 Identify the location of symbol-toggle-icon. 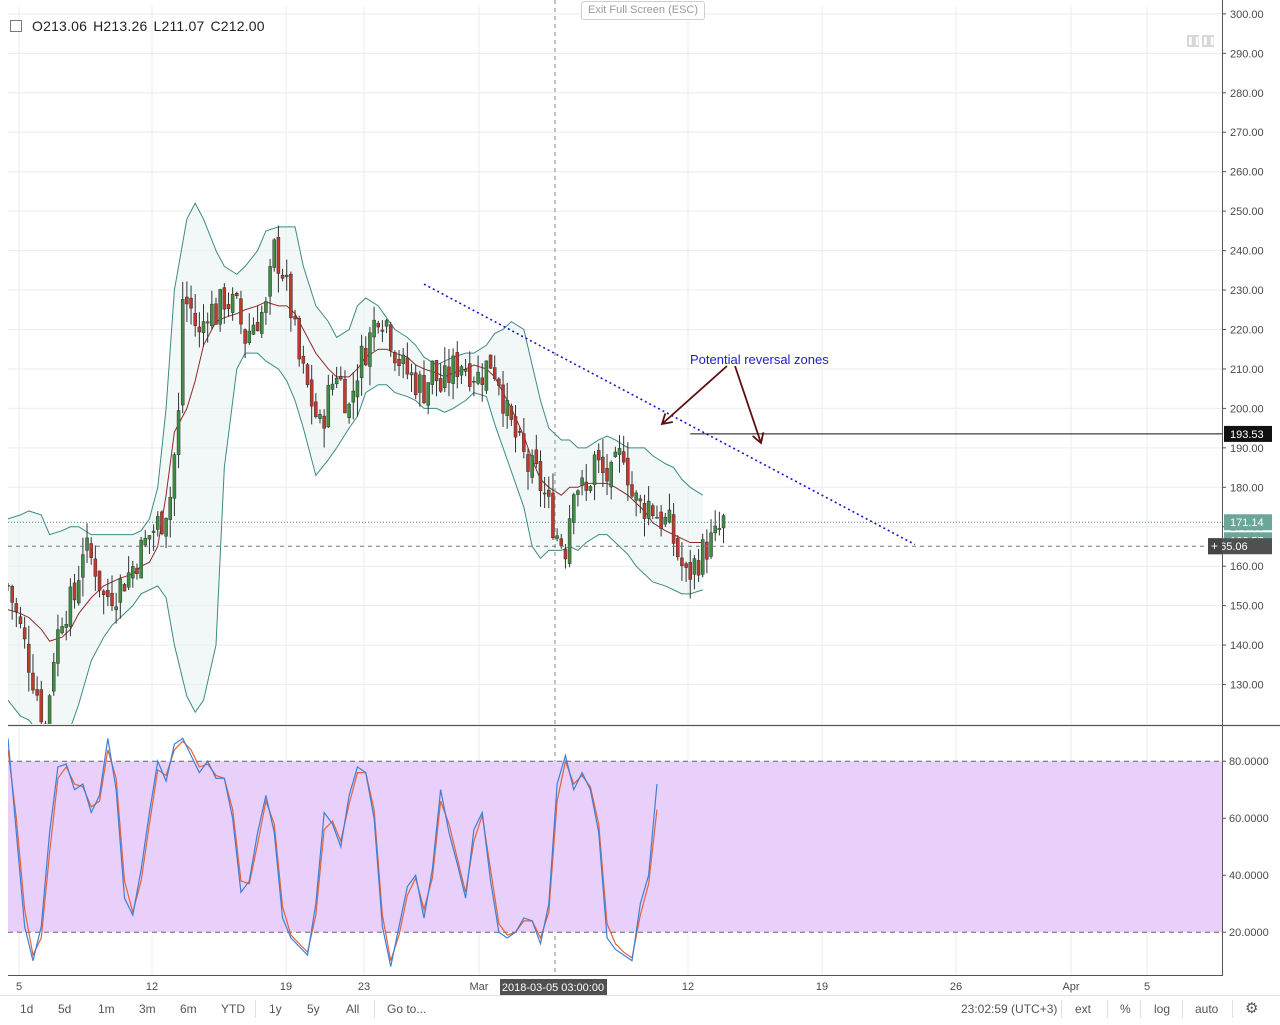
(16, 26).